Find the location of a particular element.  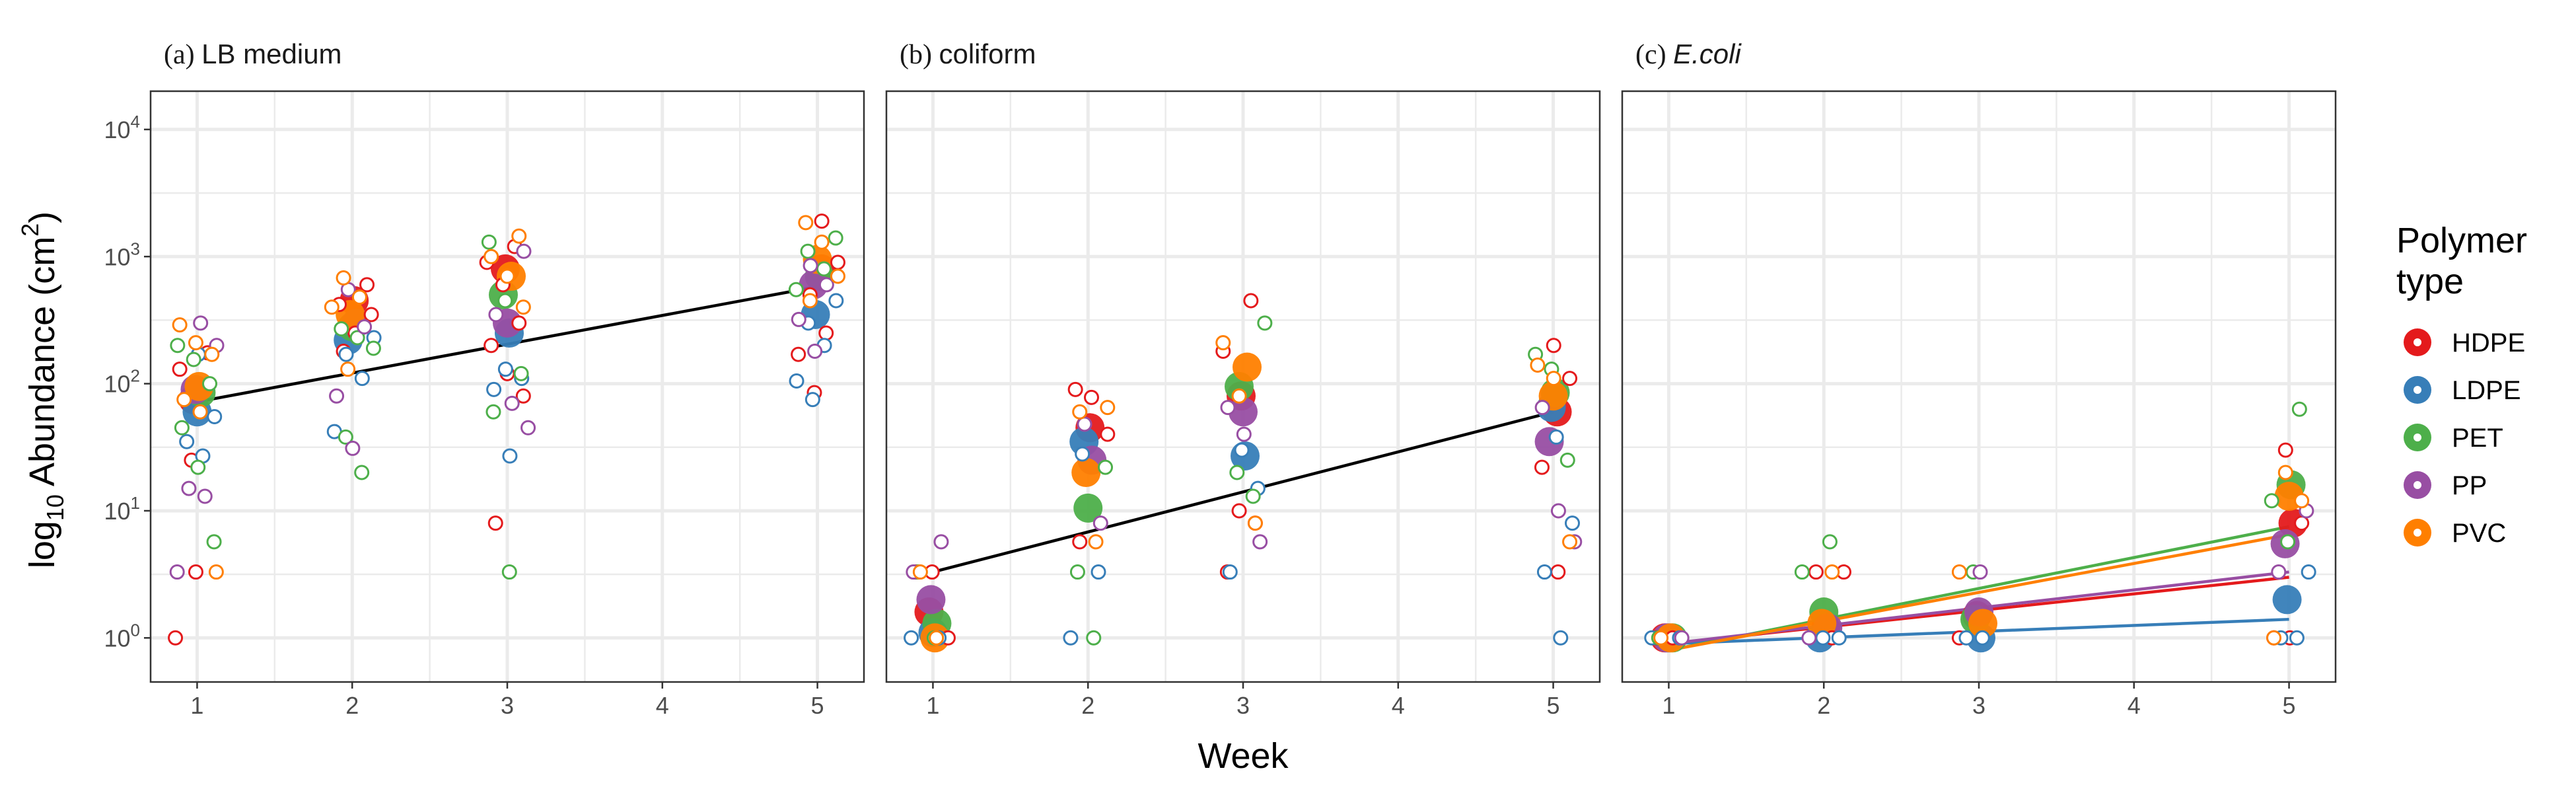

legend-item-pp: PP is located at coordinates (2445, 485).